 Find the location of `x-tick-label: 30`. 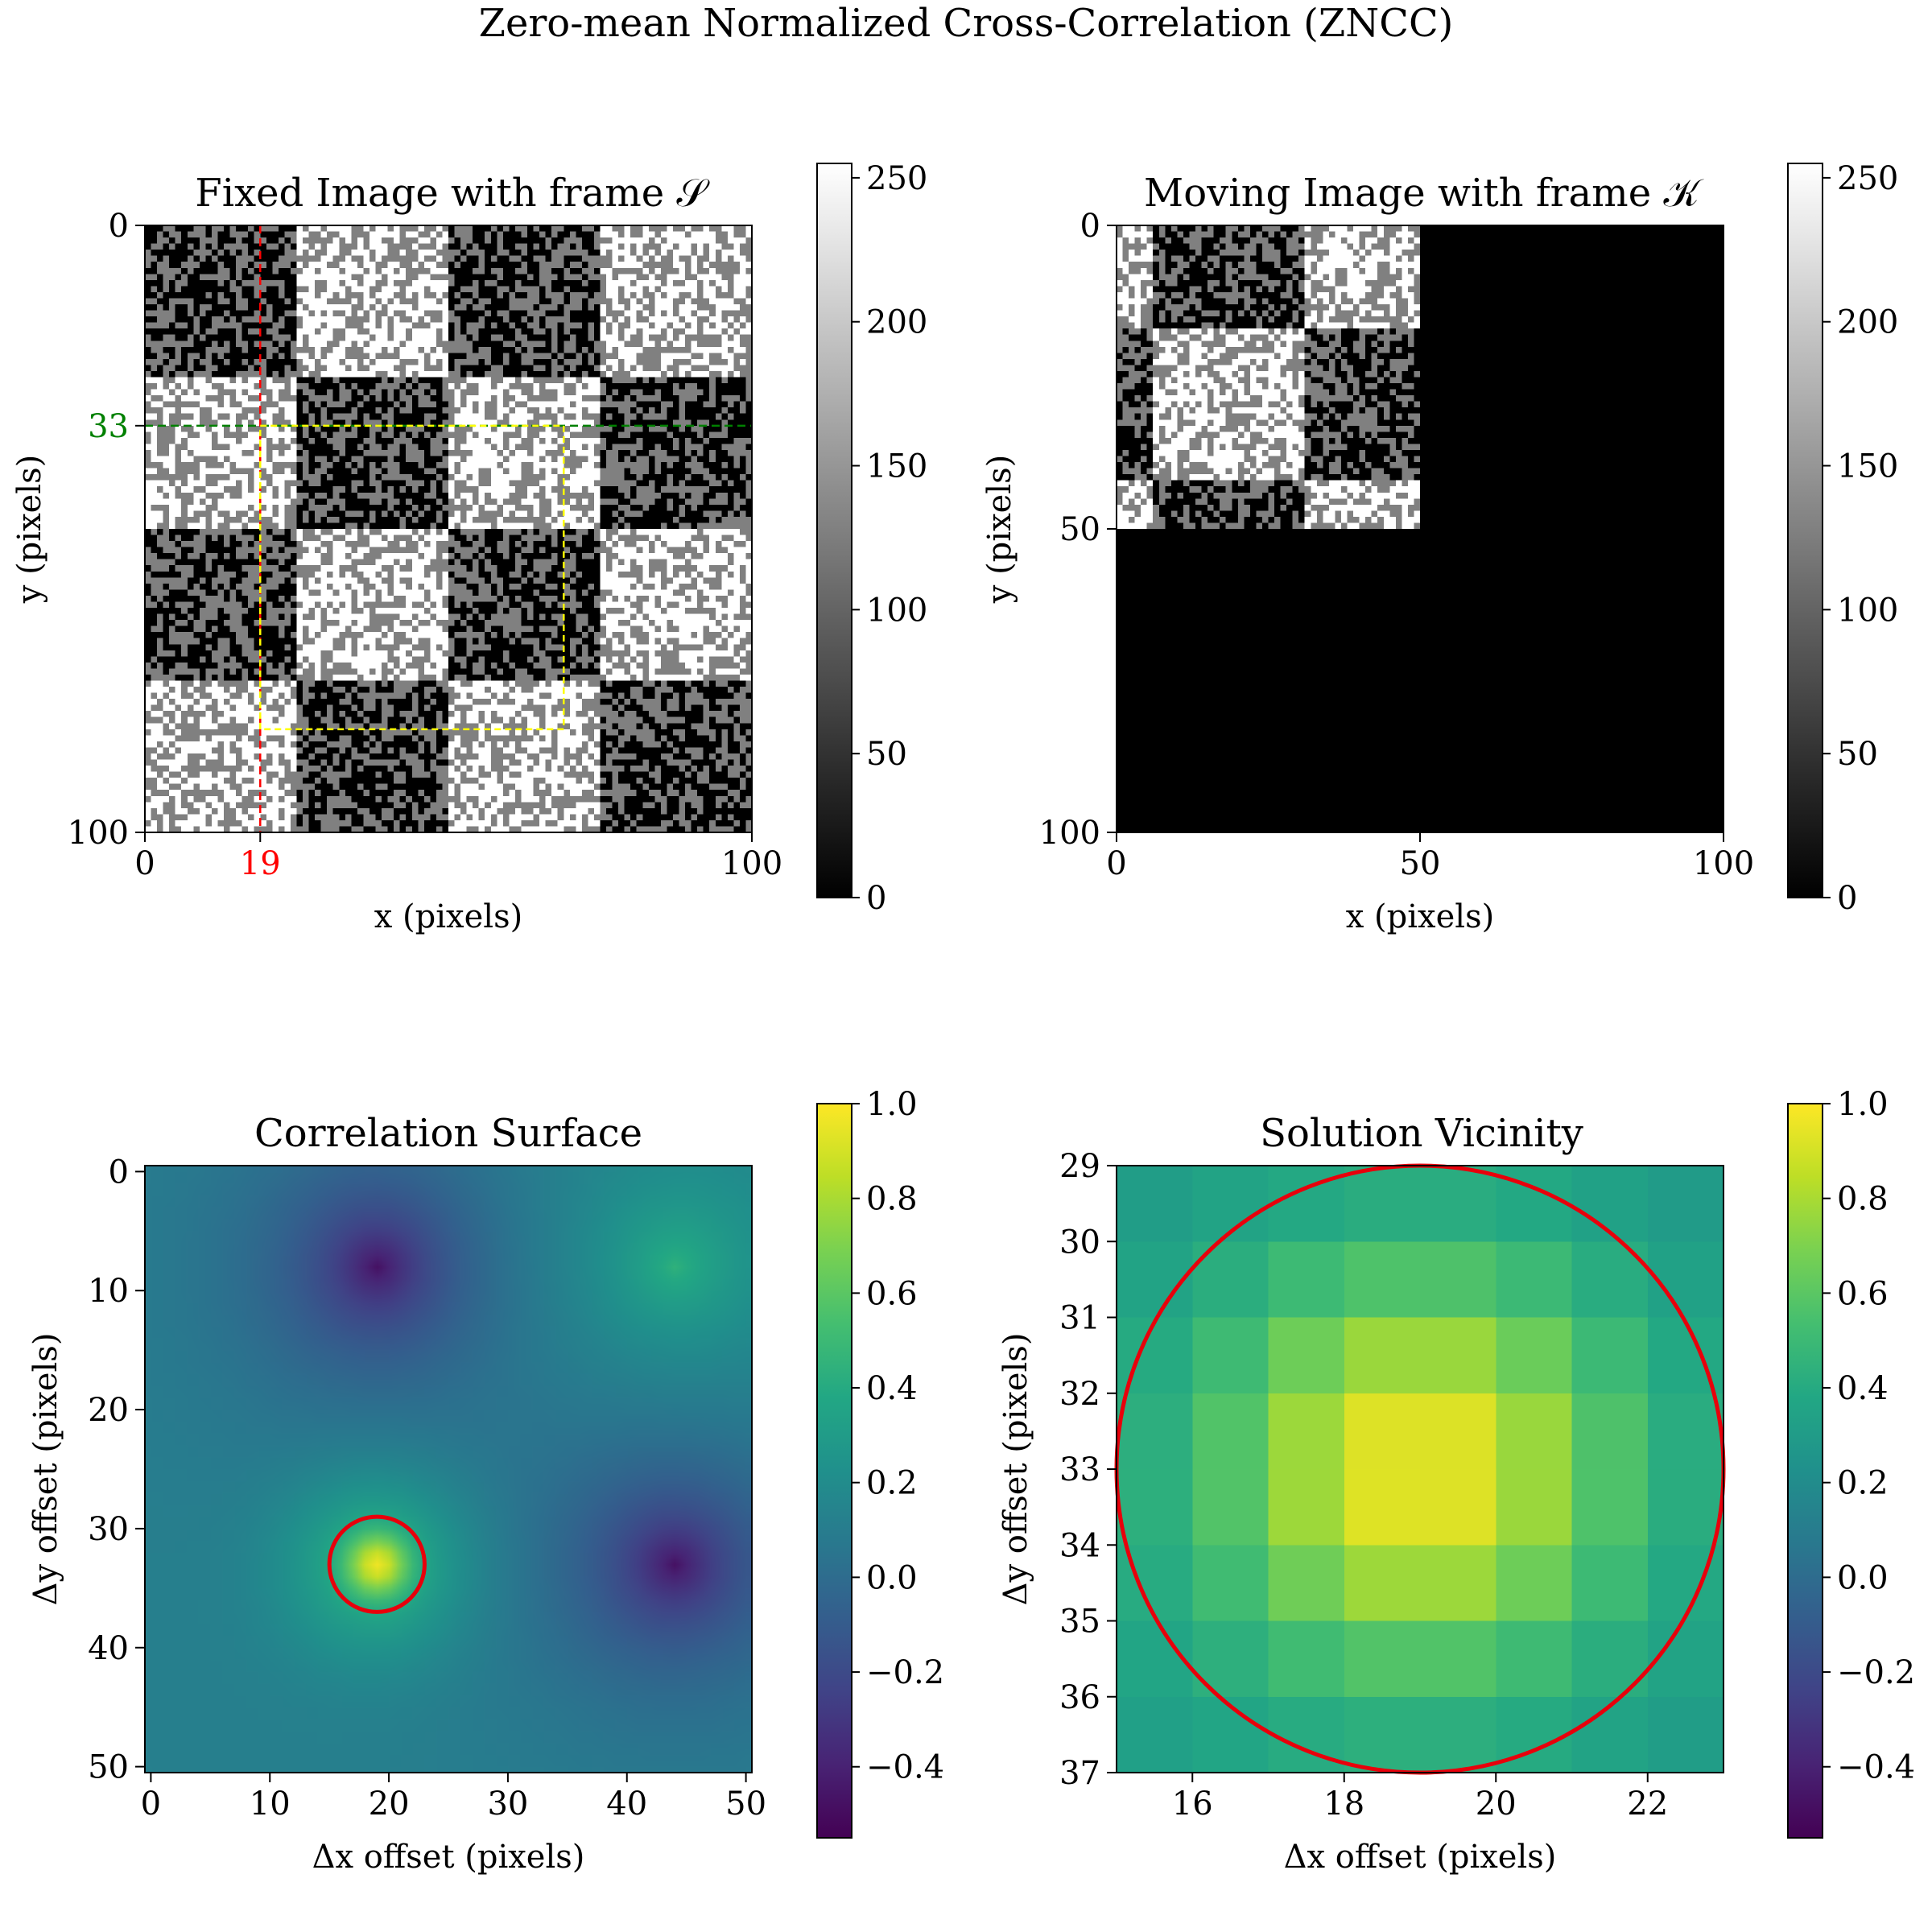

x-tick-label: 30 is located at coordinates (507, 1804).